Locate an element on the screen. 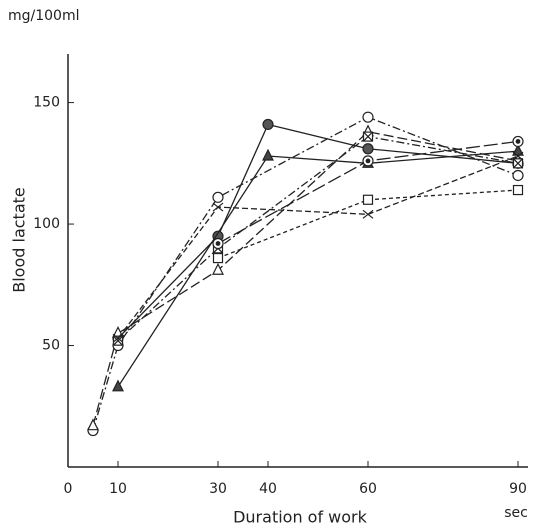 This screenshot has height=531, width=533. x-tick-label: 10 is located at coordinates (118, 489).